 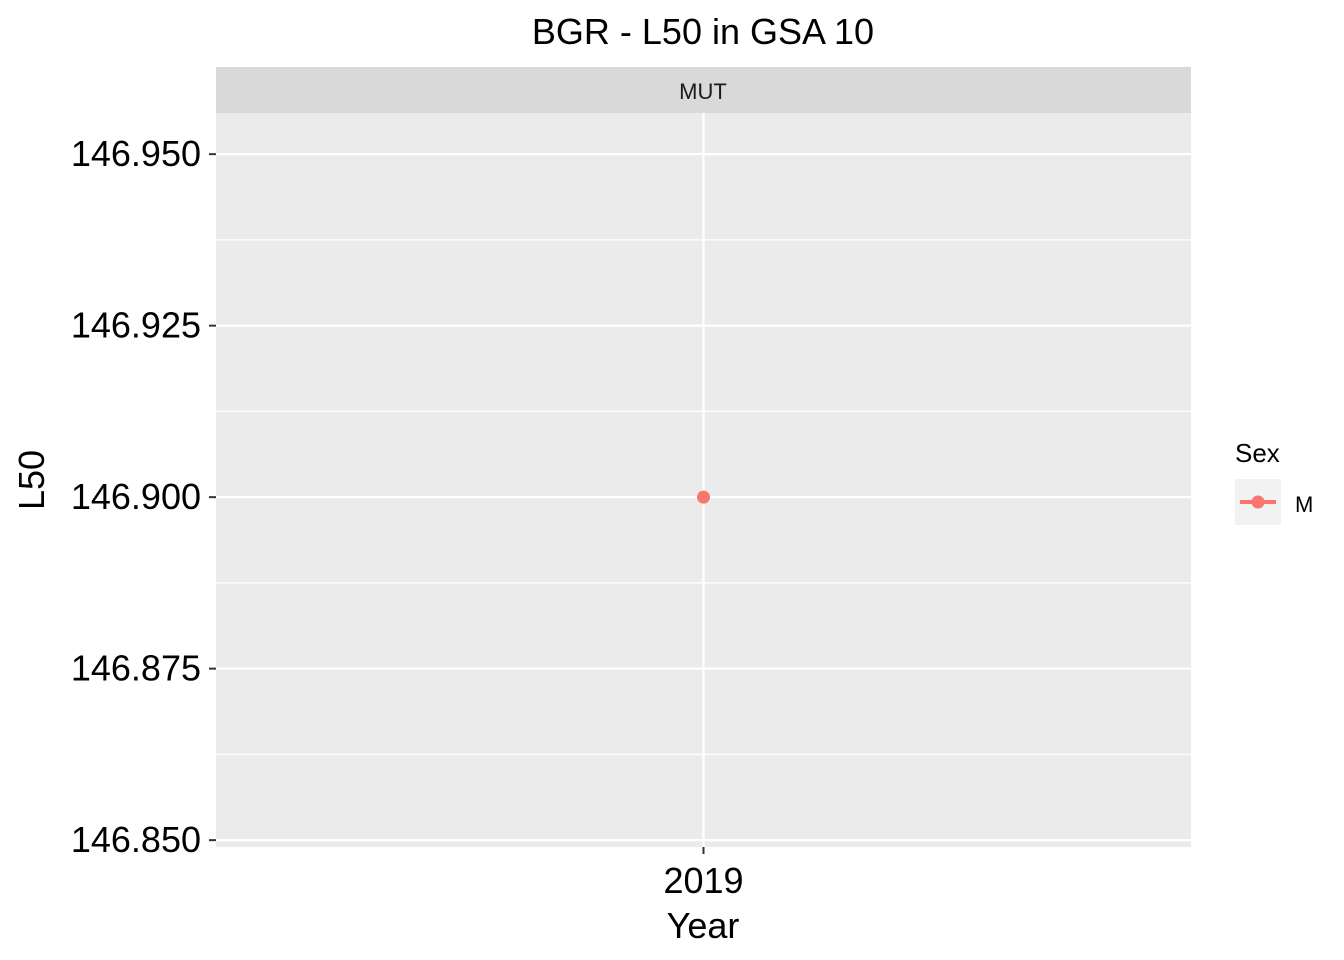 I want to click on y-tick-label: 146.950, so click(x=136, y=153).